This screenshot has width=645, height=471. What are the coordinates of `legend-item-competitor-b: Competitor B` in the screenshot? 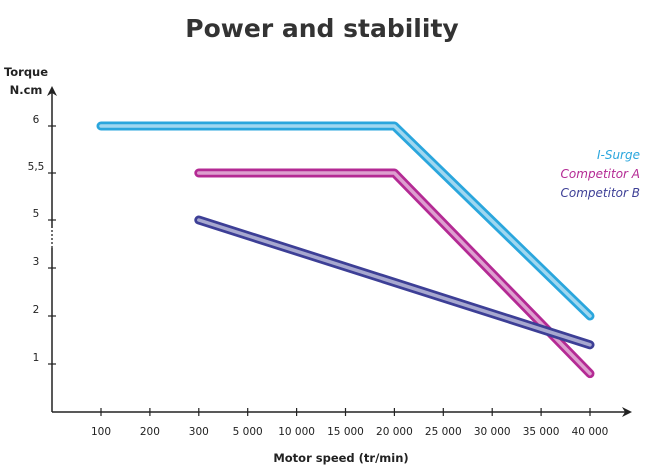 It's located at (600, 193).